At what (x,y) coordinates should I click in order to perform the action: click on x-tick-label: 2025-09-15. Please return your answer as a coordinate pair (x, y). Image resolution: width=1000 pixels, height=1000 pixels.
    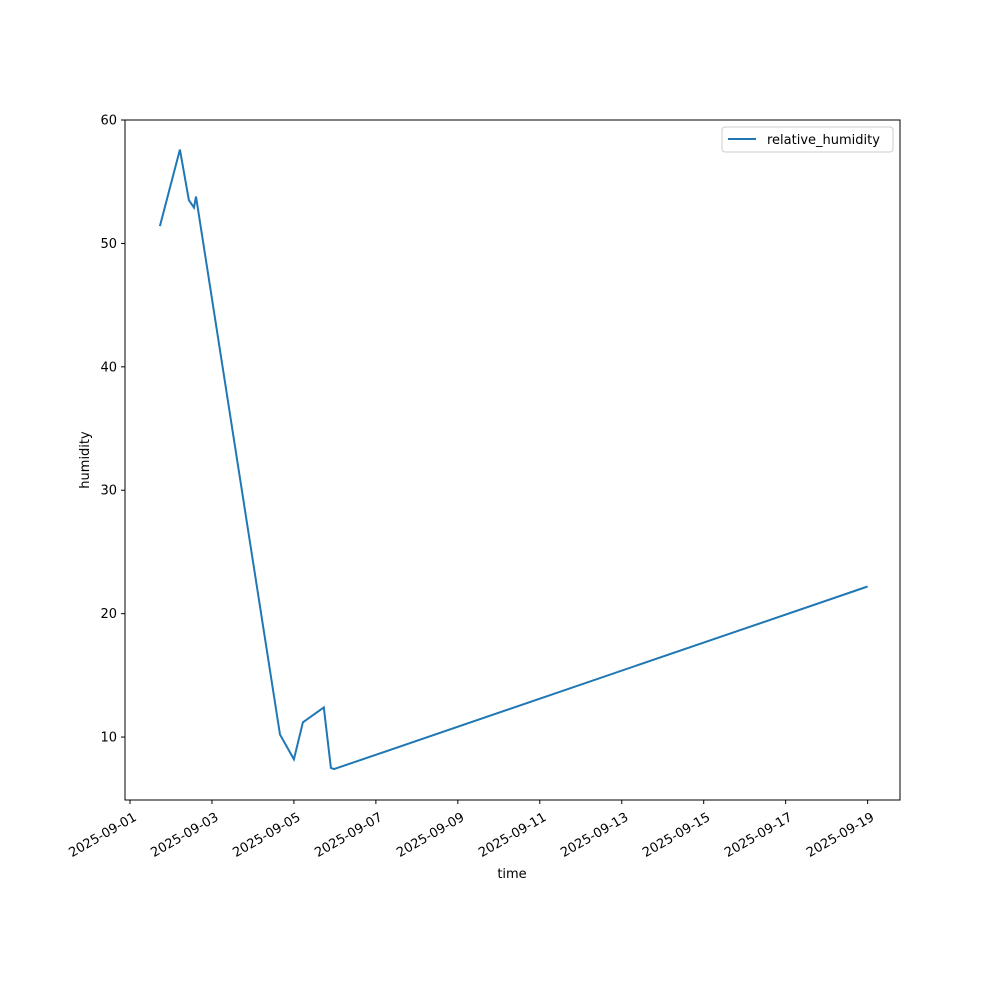
    Looking at the image, I should click on (676, 835).